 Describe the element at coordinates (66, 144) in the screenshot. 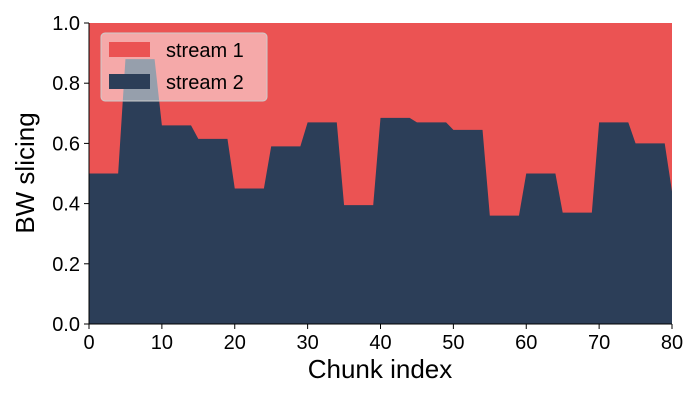

I see `y-tick-label: 0.6` at that location.